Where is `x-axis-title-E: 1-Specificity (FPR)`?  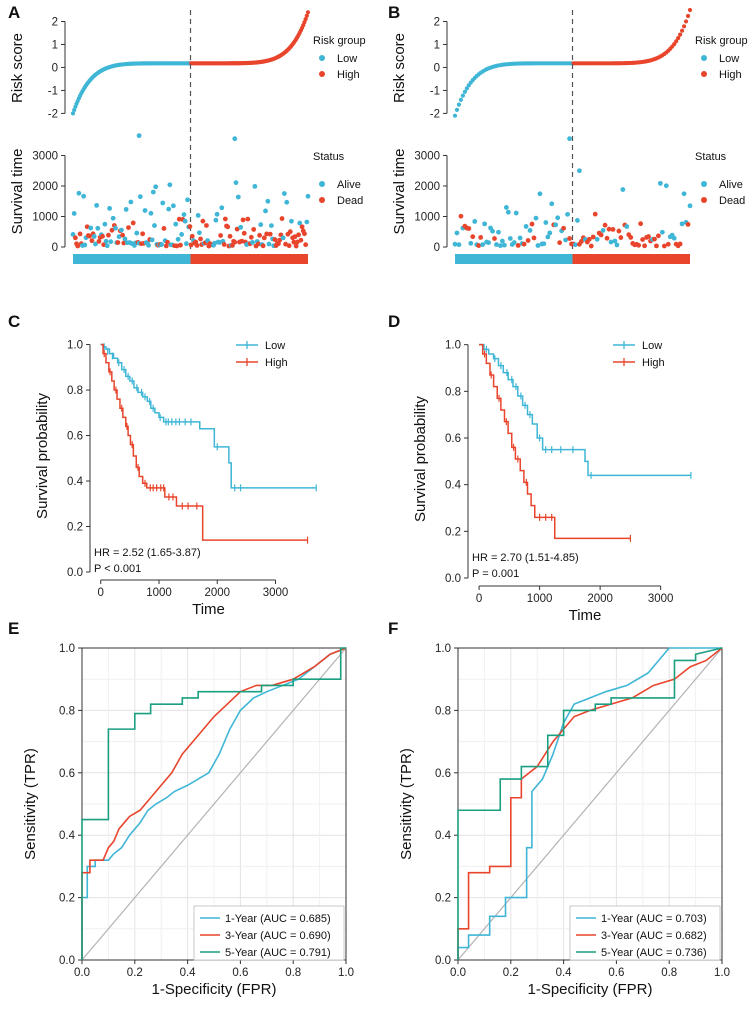 x-axis-title-E: 1-Specificity (FPR) is located at coordinates (213, 989).